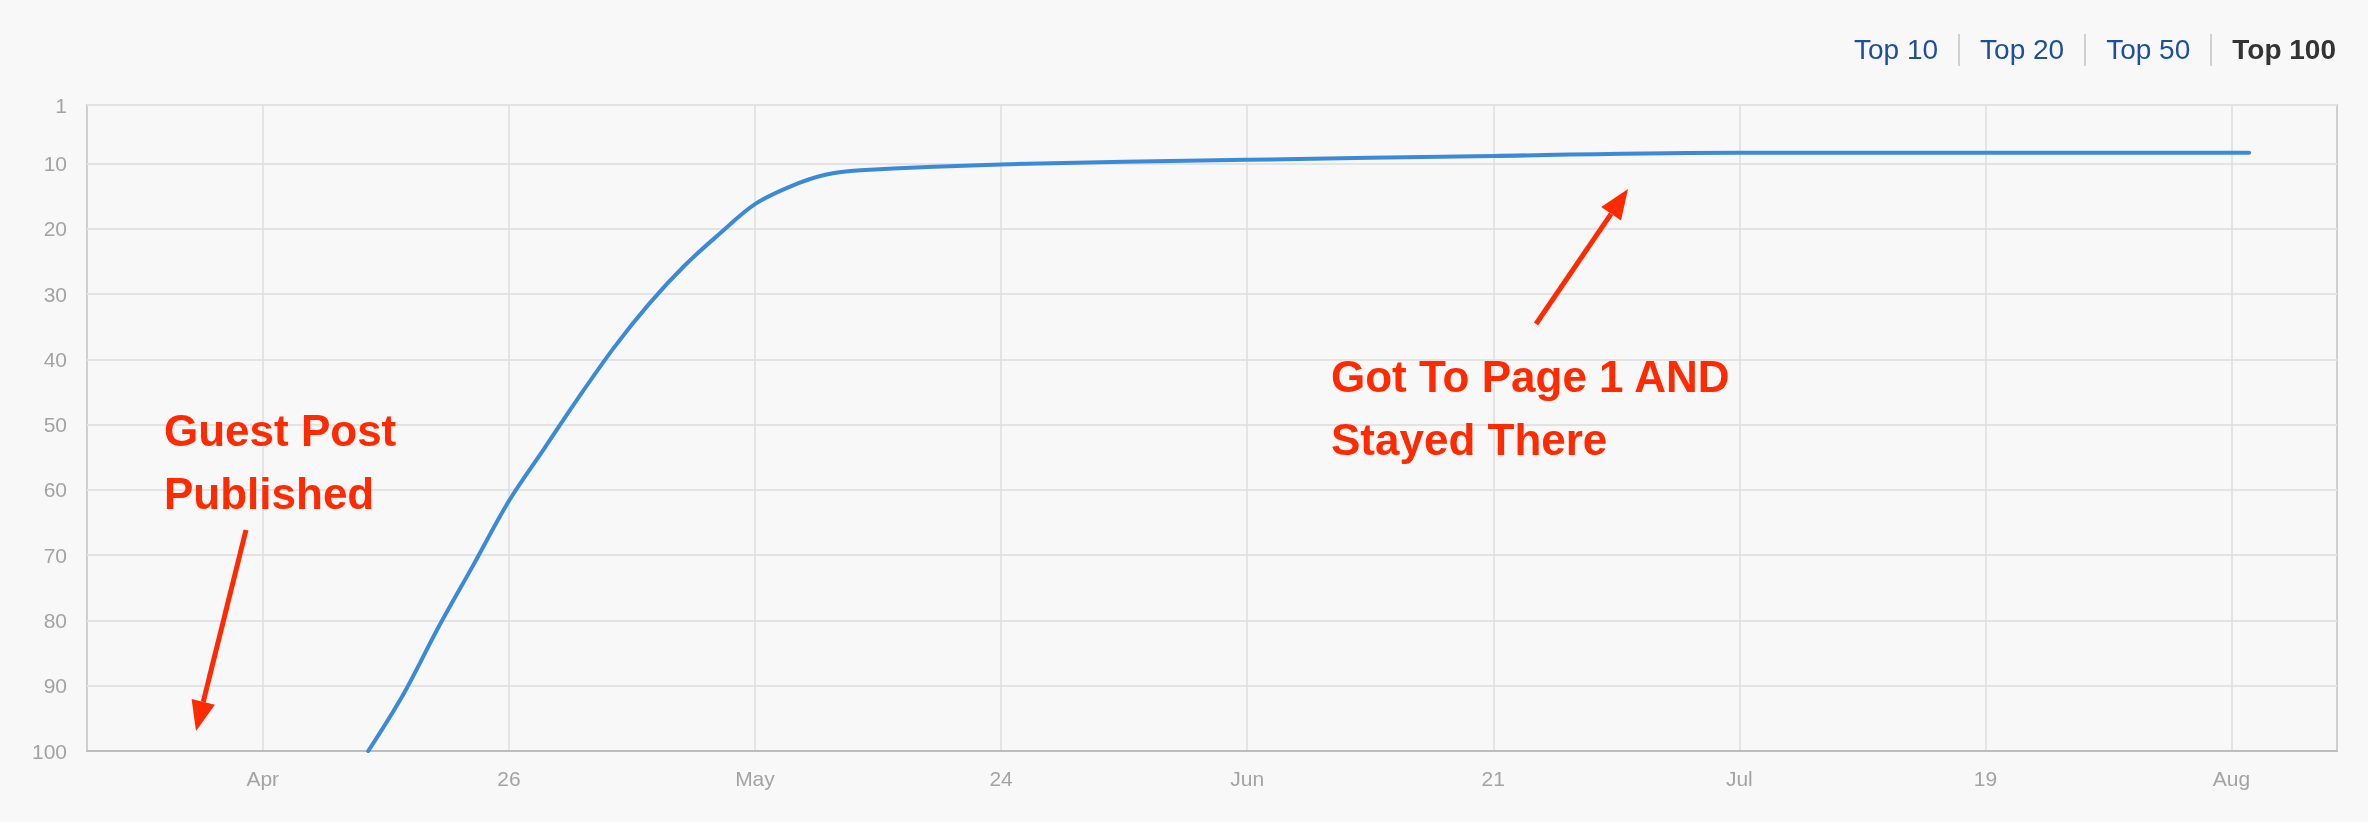 This screenshot has width=2368, height=822. I want to click on y-tick-label: 20, so click(55, 229).